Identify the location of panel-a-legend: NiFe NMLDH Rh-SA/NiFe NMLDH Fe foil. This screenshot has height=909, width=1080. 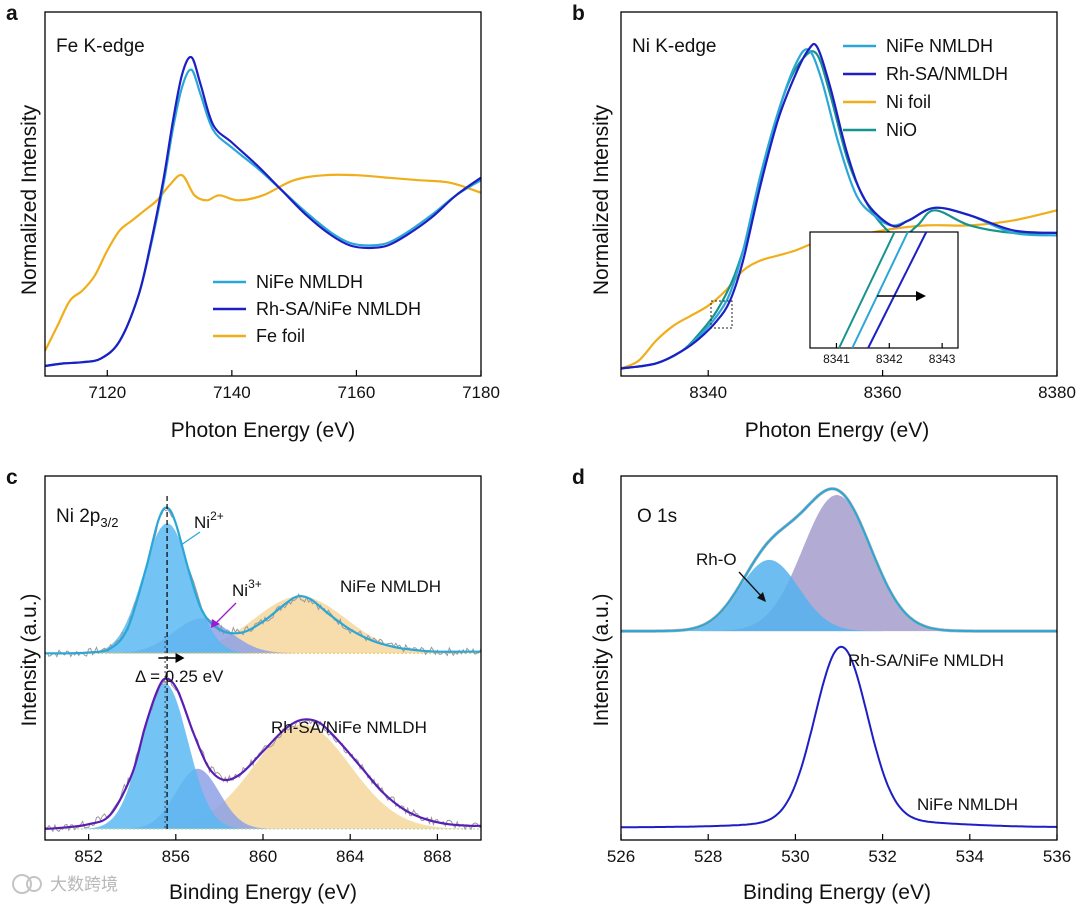
(317, 309).